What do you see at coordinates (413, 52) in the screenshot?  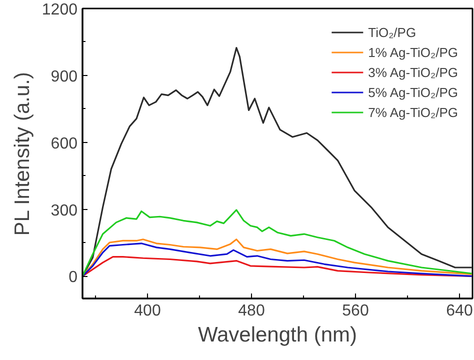 I see `legend-label: 1% Ag-TiO₂/PG` at bounding box center [413, 52].